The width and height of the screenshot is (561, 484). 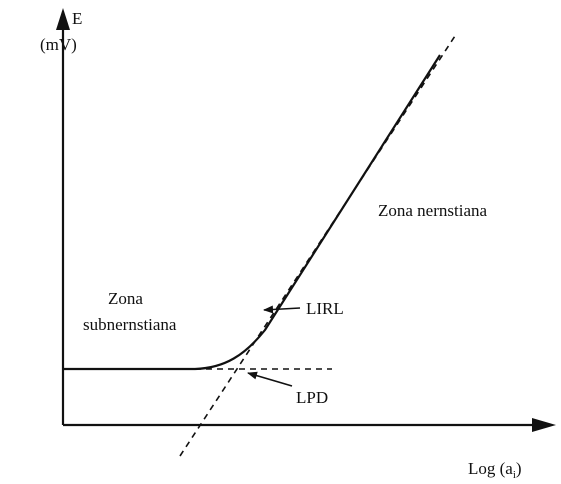 What do you see at coordinates (125, 298) in the screenshot?
I see `region-label: Zona` at bounding box center [125, 298].